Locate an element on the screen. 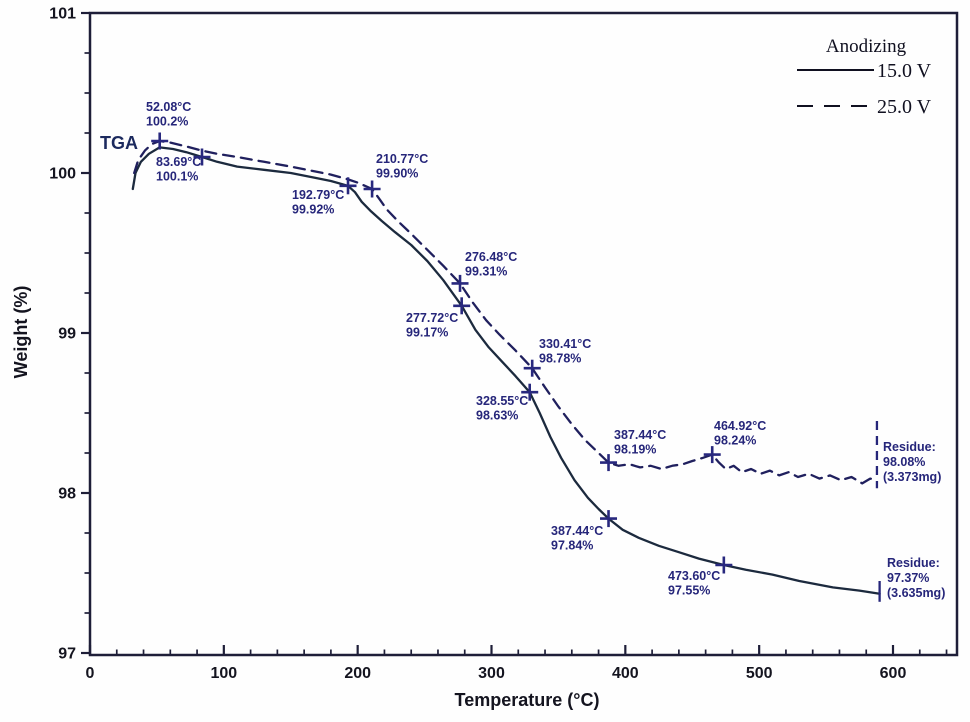 Image resolution: width=970 pixels, height=722 pixels. y-axis-title: Weight (%) is located at coordinates (21, 332).